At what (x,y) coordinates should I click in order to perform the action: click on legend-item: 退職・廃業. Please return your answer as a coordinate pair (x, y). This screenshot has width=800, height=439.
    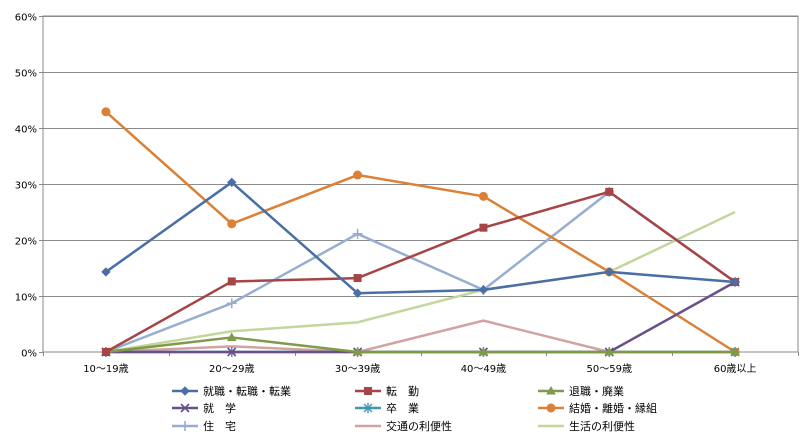
    Looking at the image, I should click on (581, 391).